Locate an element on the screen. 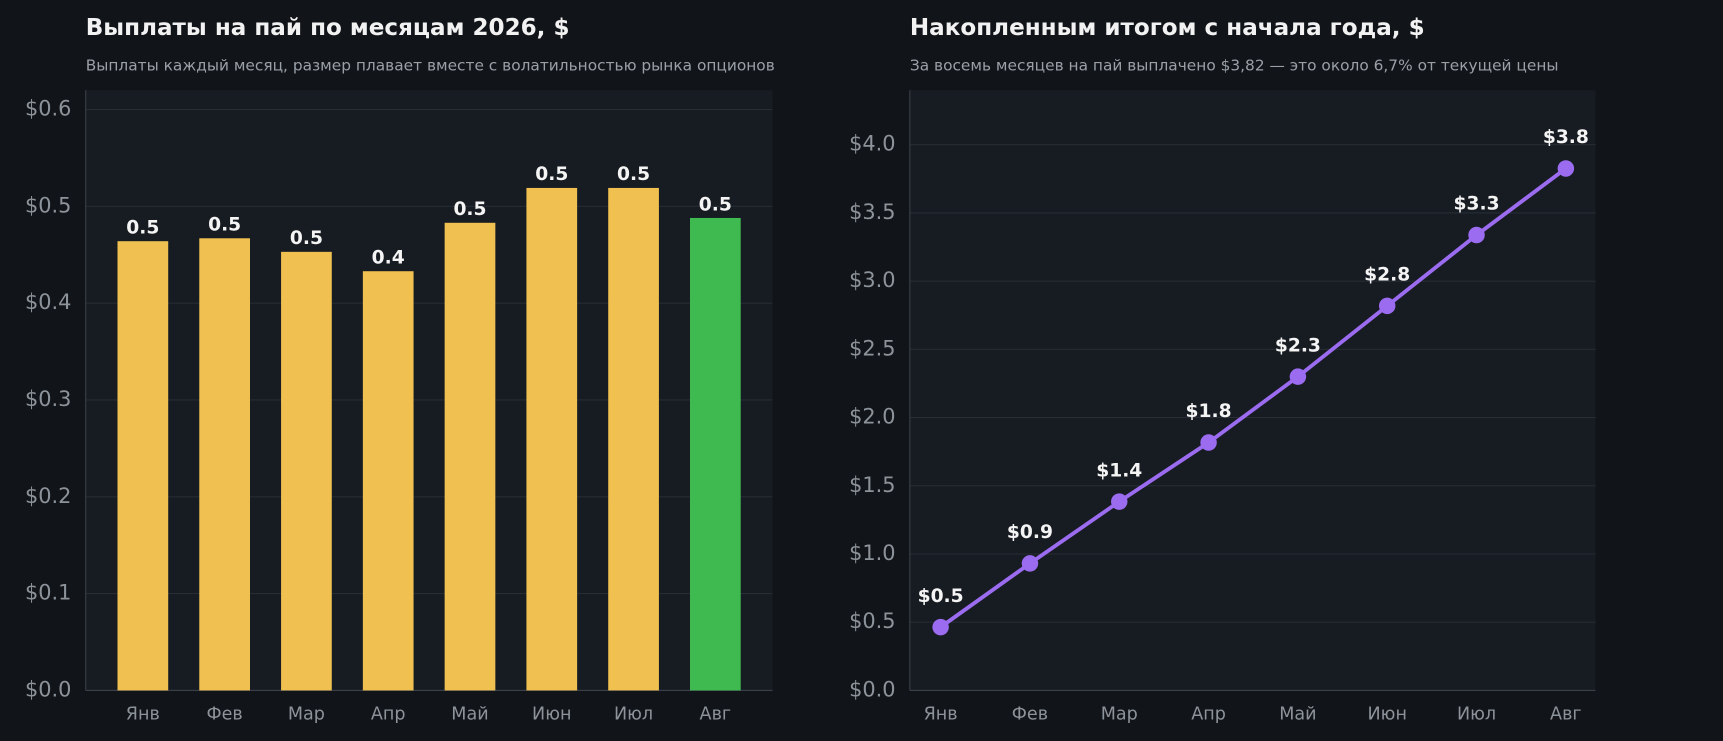 The width and height of the screenshot is (1723, 741). y-tick-label: $1.0 is located at coordinates (872, 553).